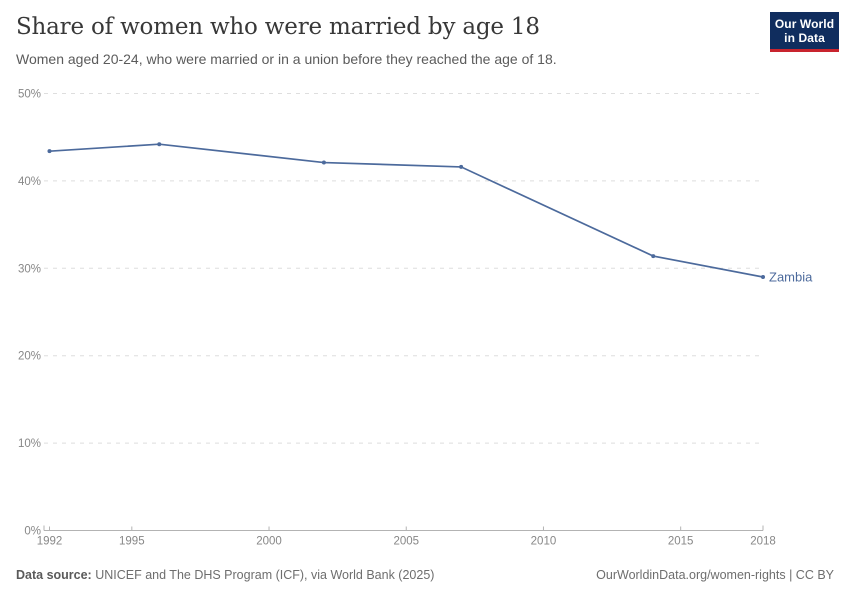  Describe the element at coordinates (29, 269) in the screenshot. I see `y-axis-tick-label: 30%` at that location.